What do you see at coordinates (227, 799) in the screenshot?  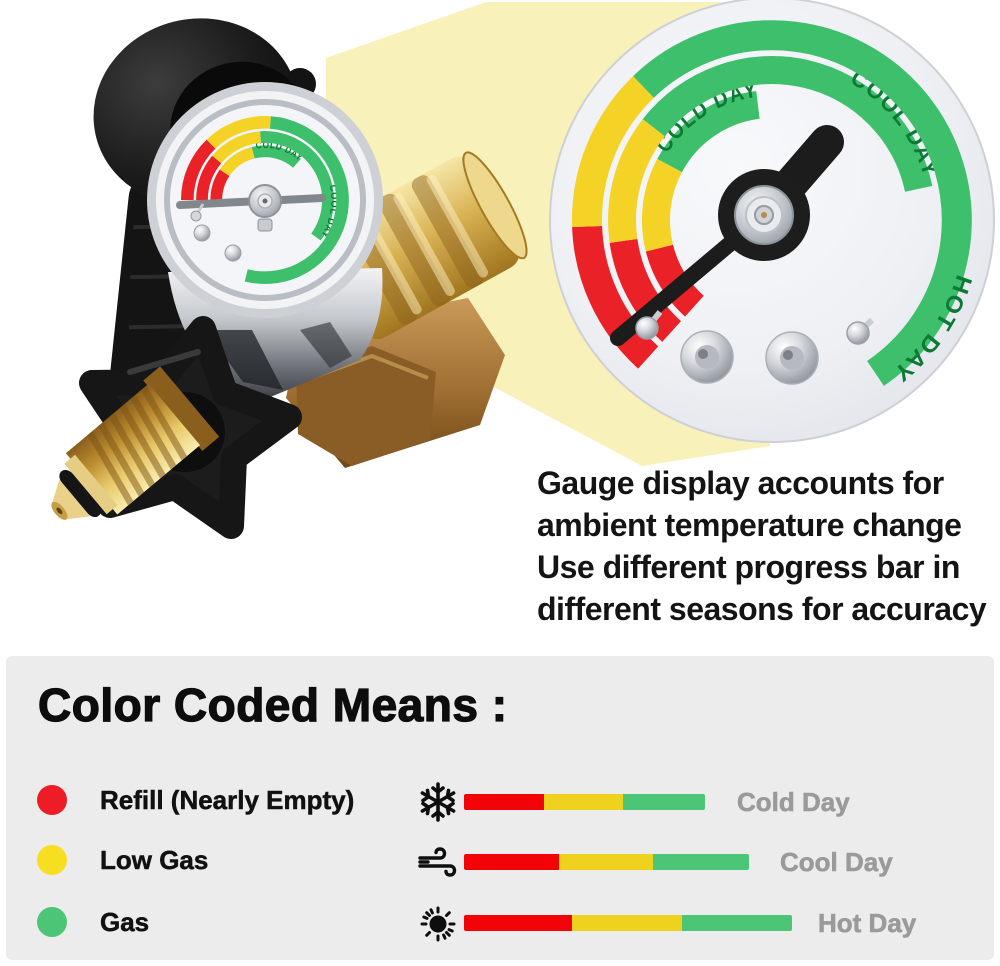 I see `legend-item-label: Refill (Nearly Empty)` at bounding box center [227, 799].